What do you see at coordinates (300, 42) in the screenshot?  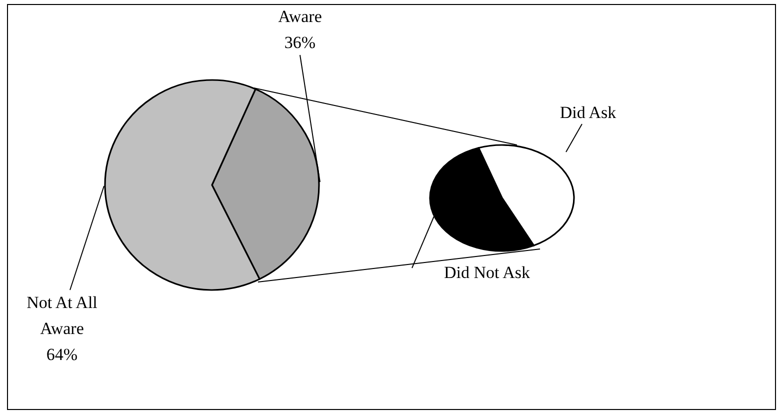 I see `data-label: 36%` at bounding box center [300, 42].